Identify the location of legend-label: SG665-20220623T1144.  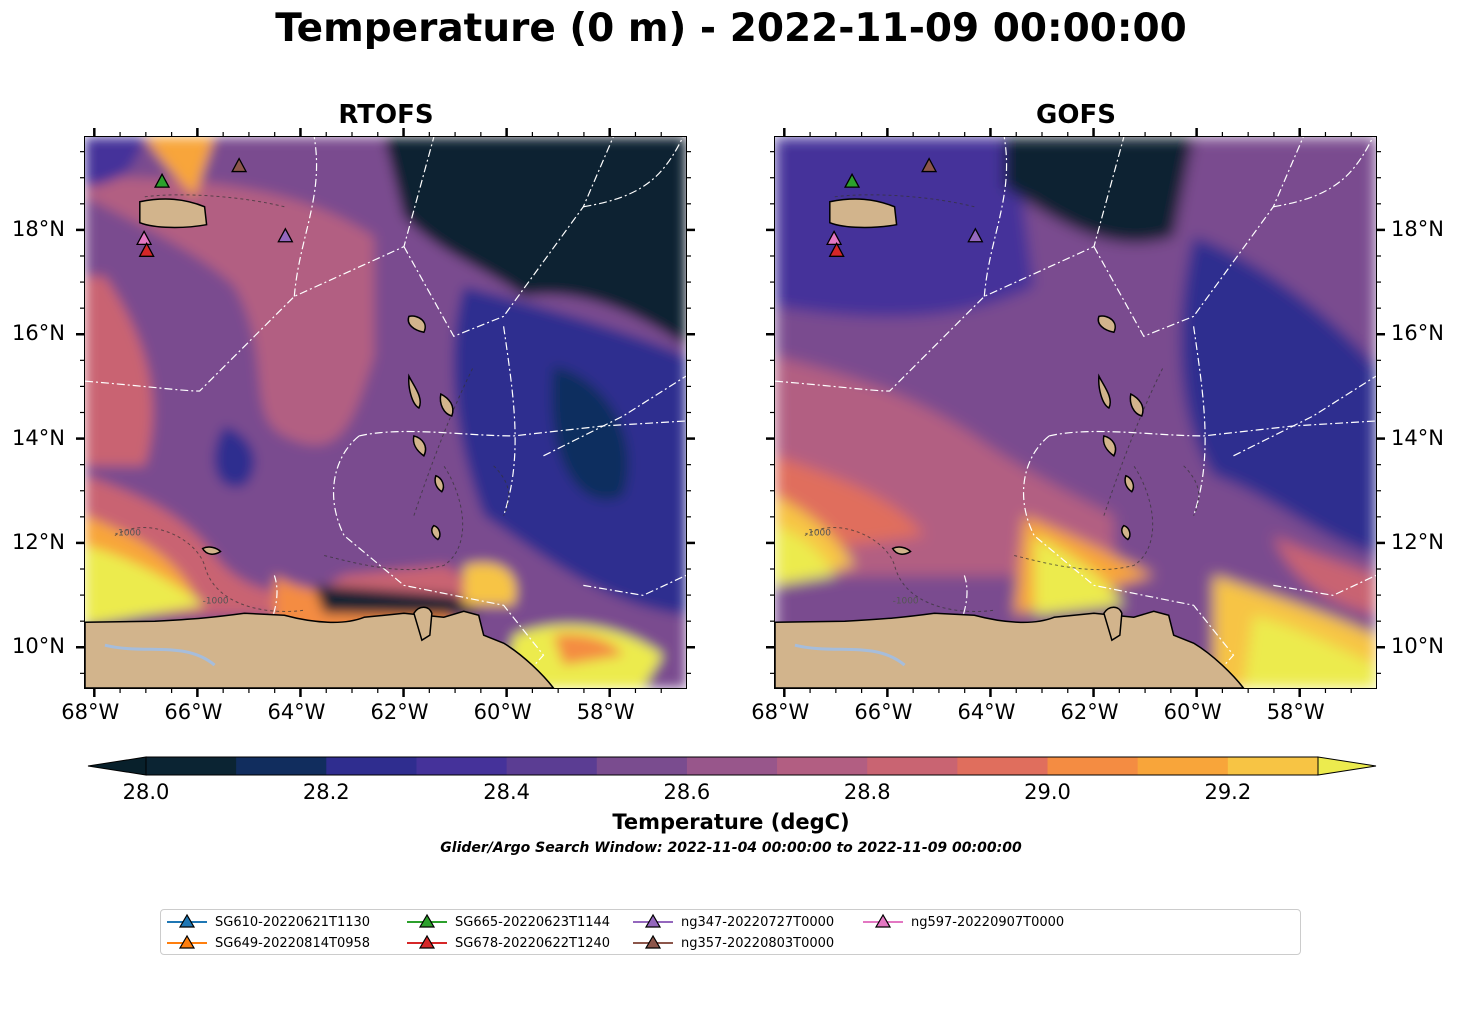
(533, 922).